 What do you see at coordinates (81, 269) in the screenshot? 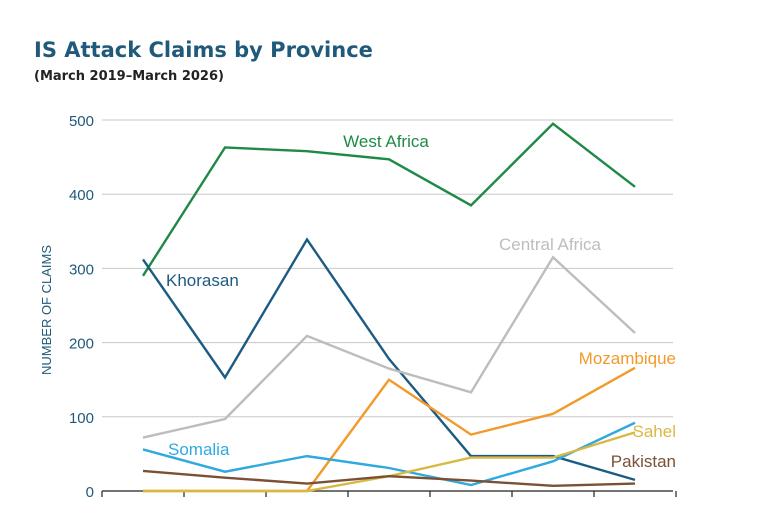
I see `y-tick-label: 300` at bounding box center [81, 269].